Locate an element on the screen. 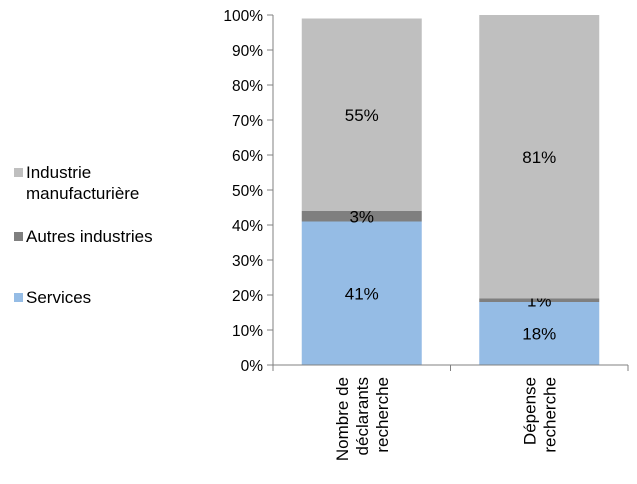 The image size is (637, 484). y-tick-label: 60% is located at coordinates (247, 156).